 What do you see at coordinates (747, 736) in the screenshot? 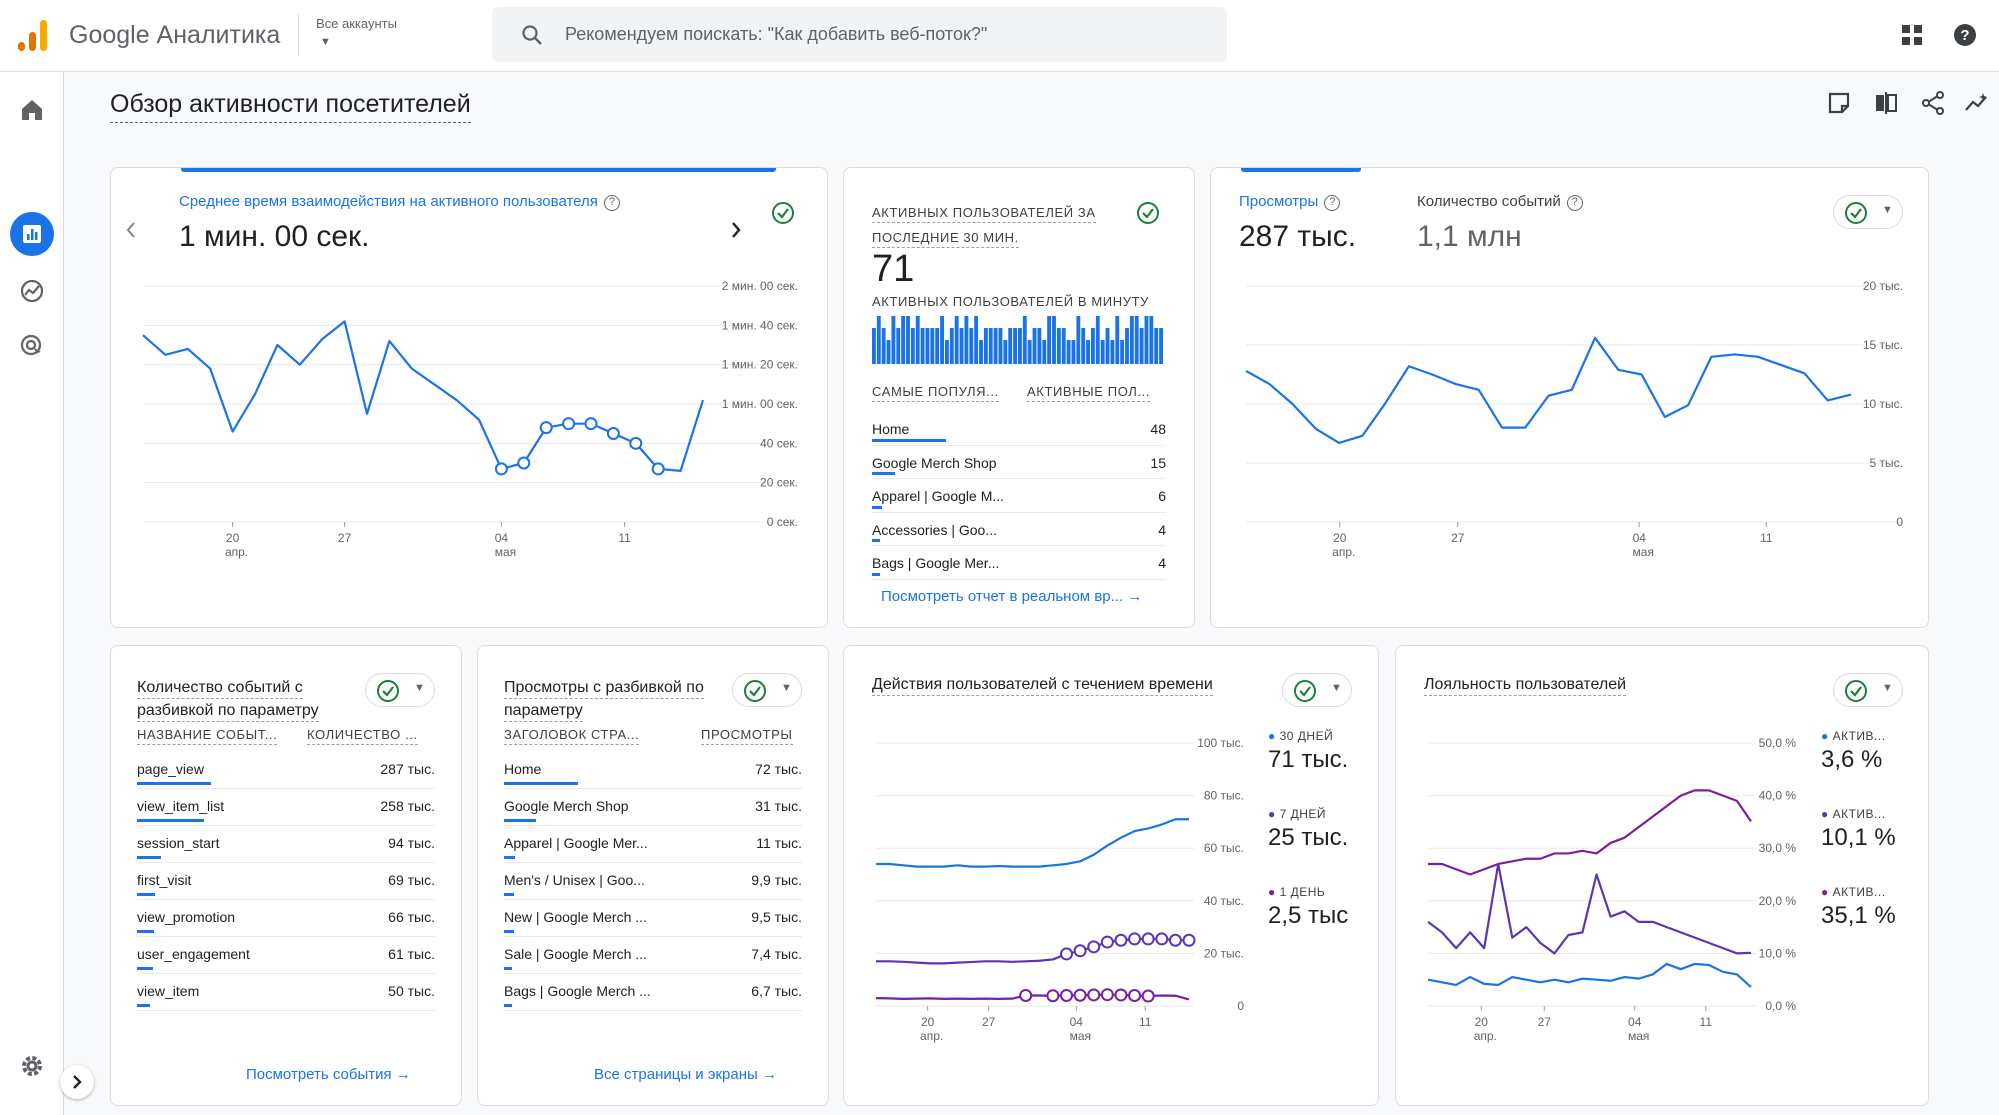
I see `column-header-views: ПРОСМОТРЫ` at bounding box center [747, 736].